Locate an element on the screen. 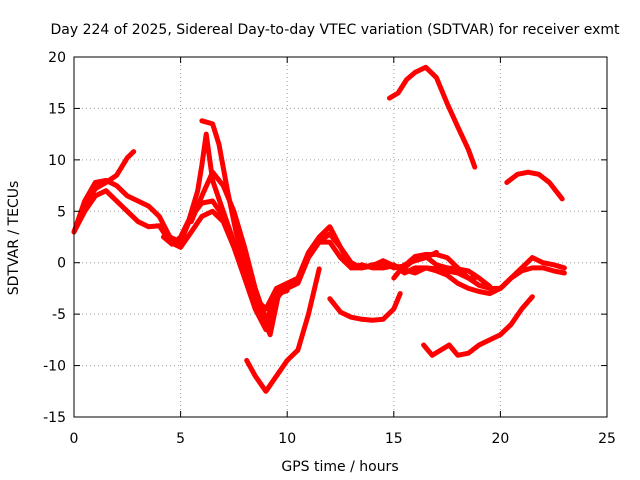  x-tick-label: 10 is located at coordinates (287, 439).